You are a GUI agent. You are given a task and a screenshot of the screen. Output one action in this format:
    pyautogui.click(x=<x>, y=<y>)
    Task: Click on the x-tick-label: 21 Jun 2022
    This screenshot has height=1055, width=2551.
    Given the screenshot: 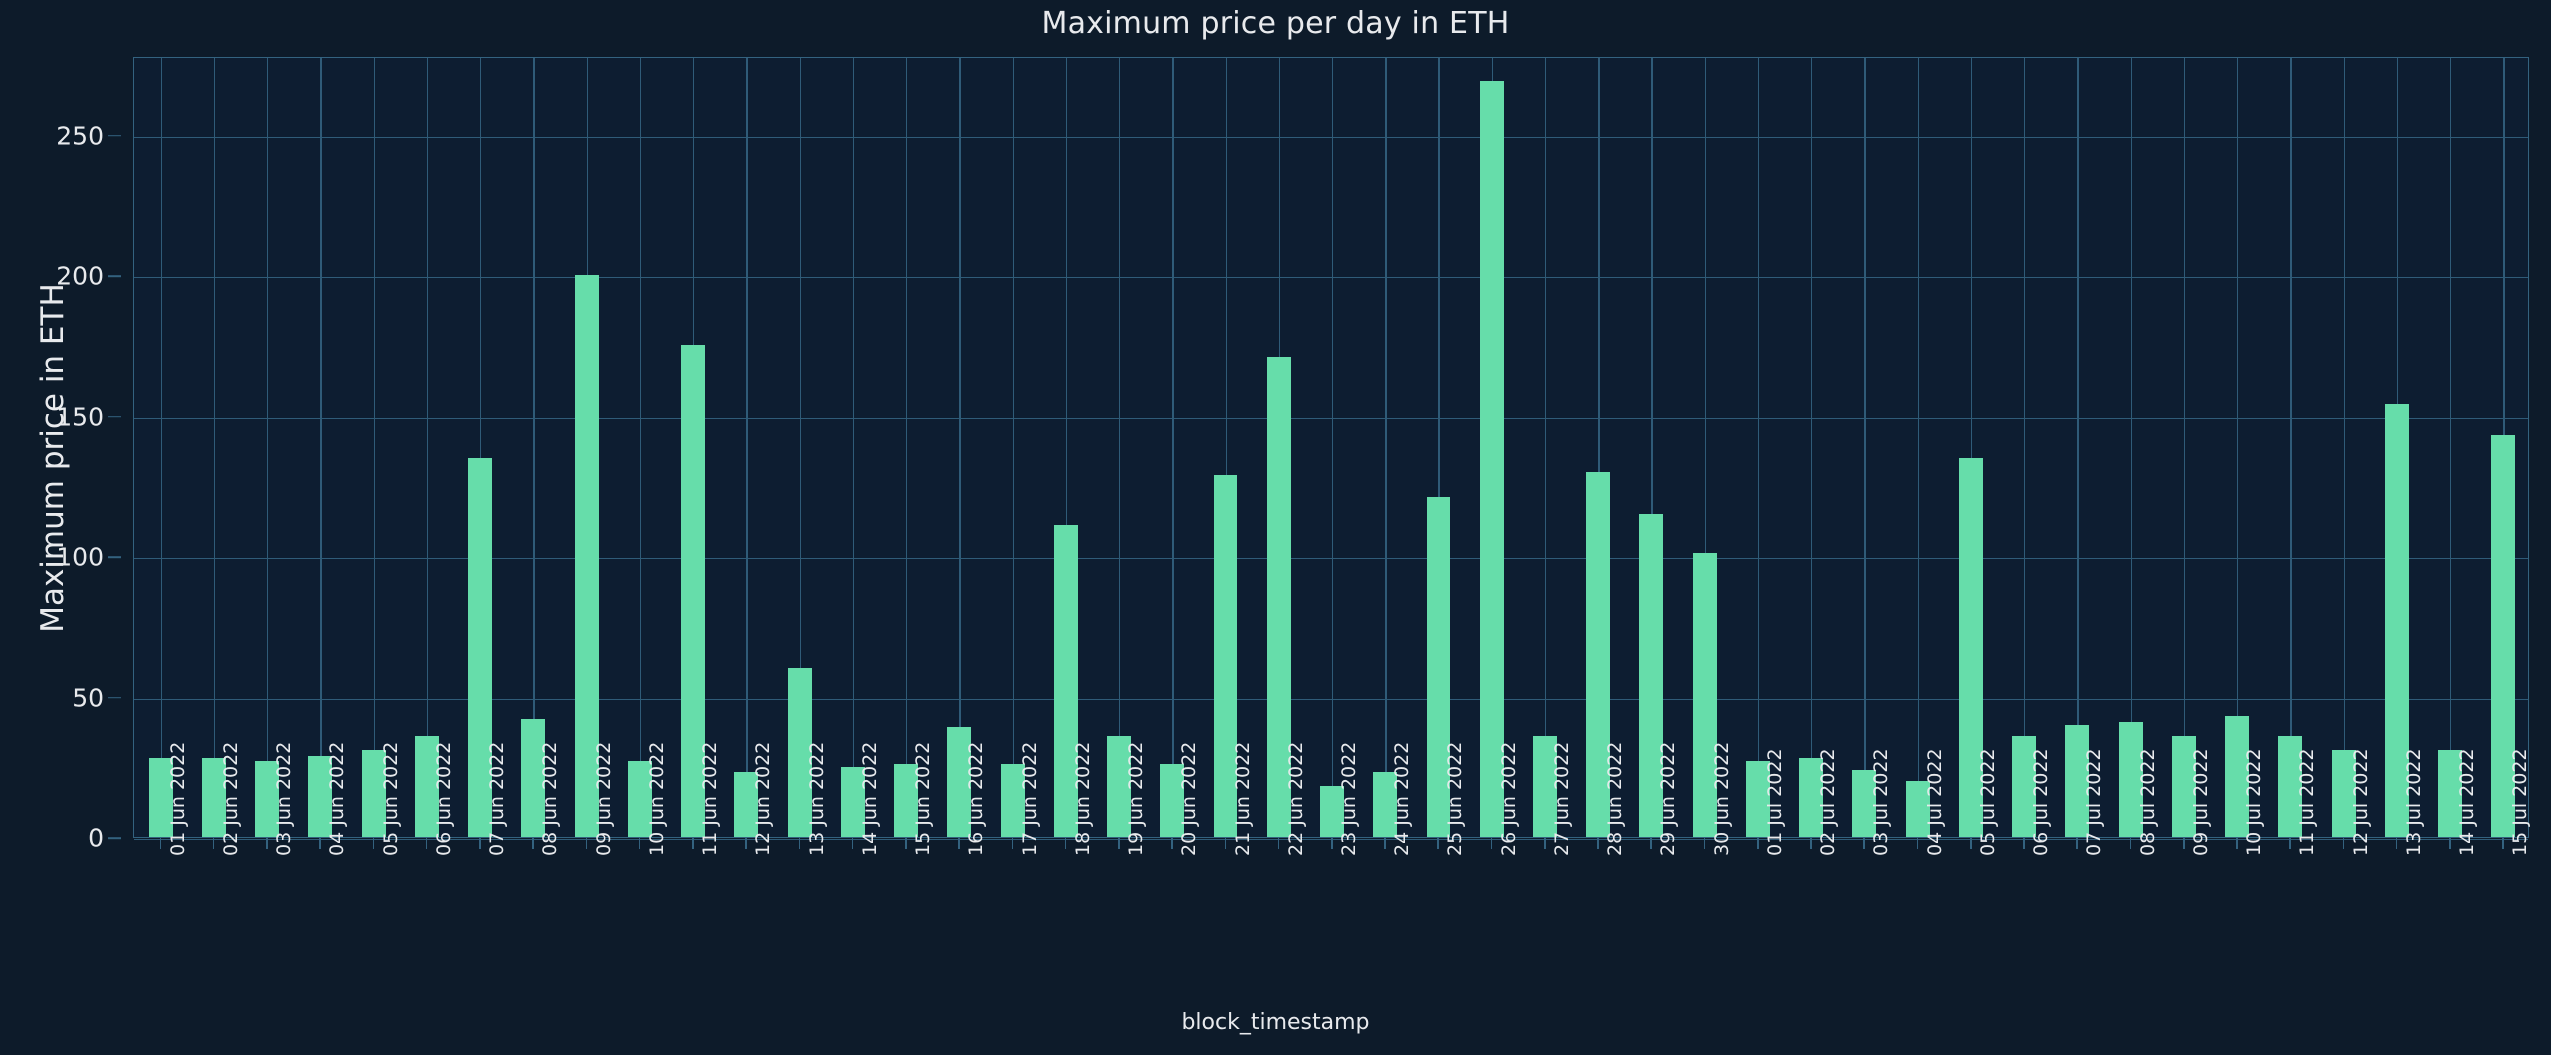 What is the action you would take?
    pyautogui.click(x=1242, y=798)
    